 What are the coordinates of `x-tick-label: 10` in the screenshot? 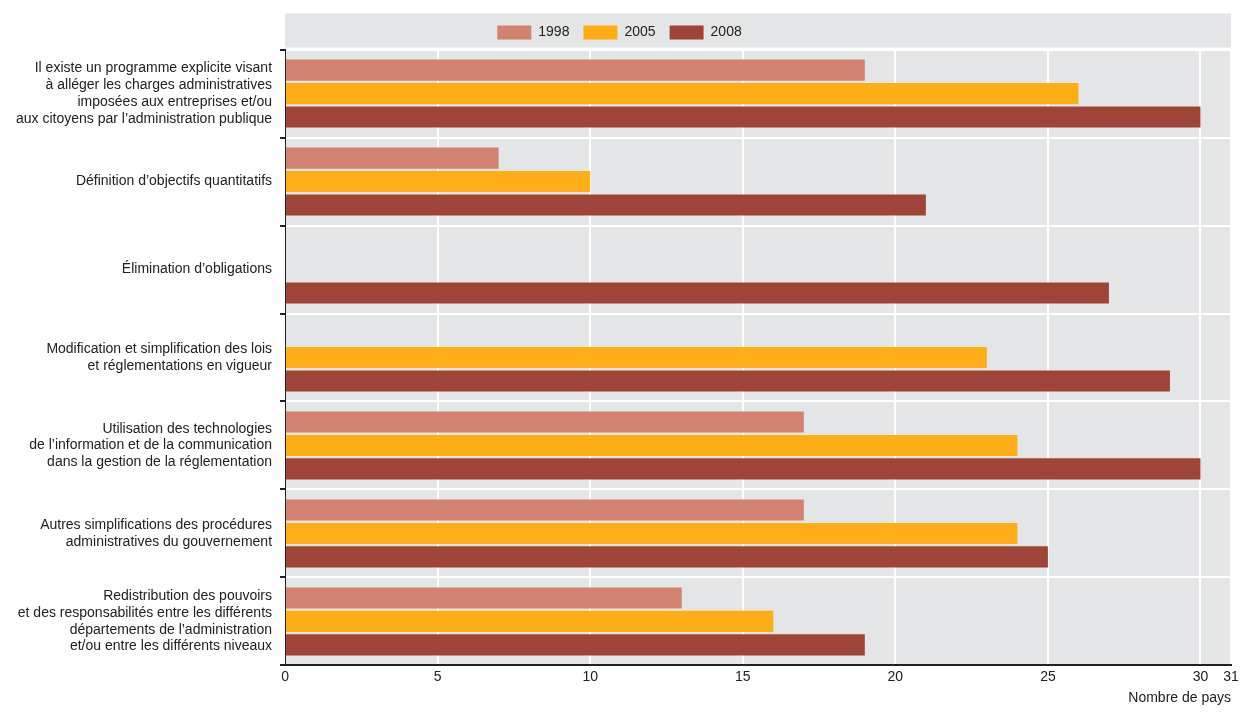 It's located at (590, 675).